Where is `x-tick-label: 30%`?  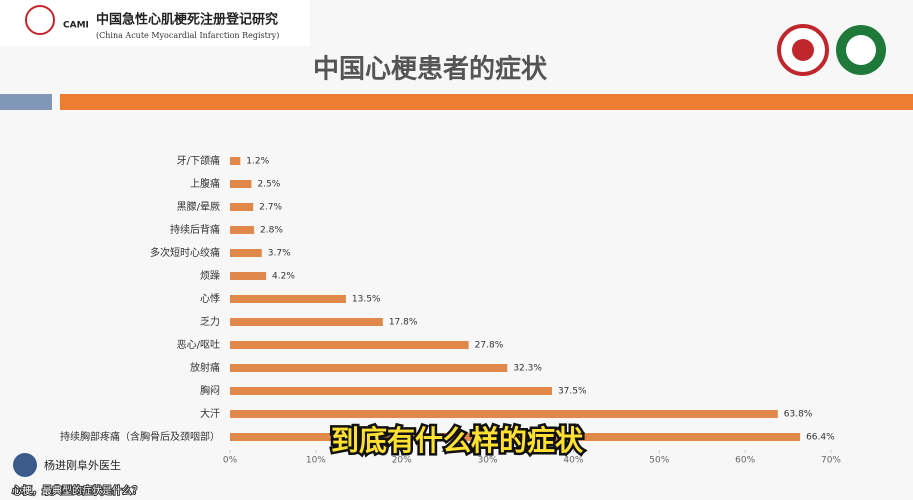 x-tick-label: 30% is located at coordinates (488, 461).